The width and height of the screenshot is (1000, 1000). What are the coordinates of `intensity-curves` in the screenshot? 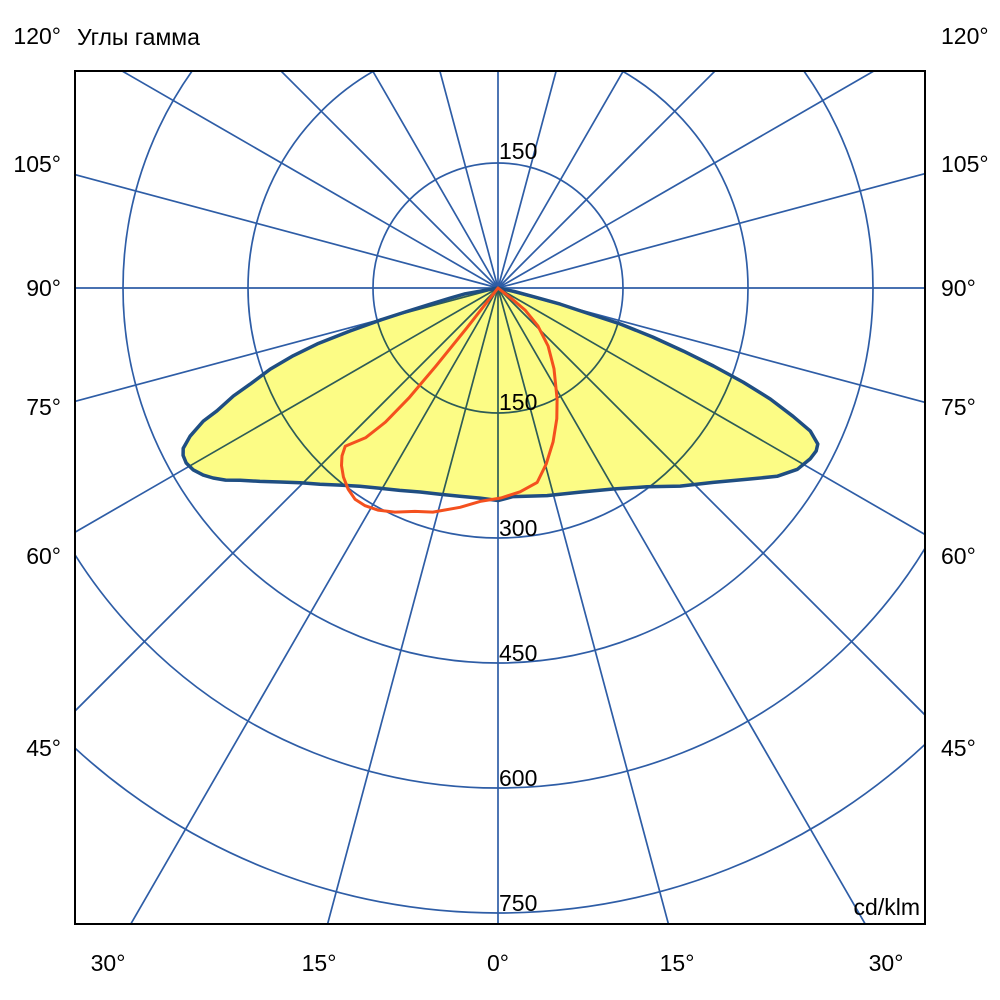 It's located at (500, 400).